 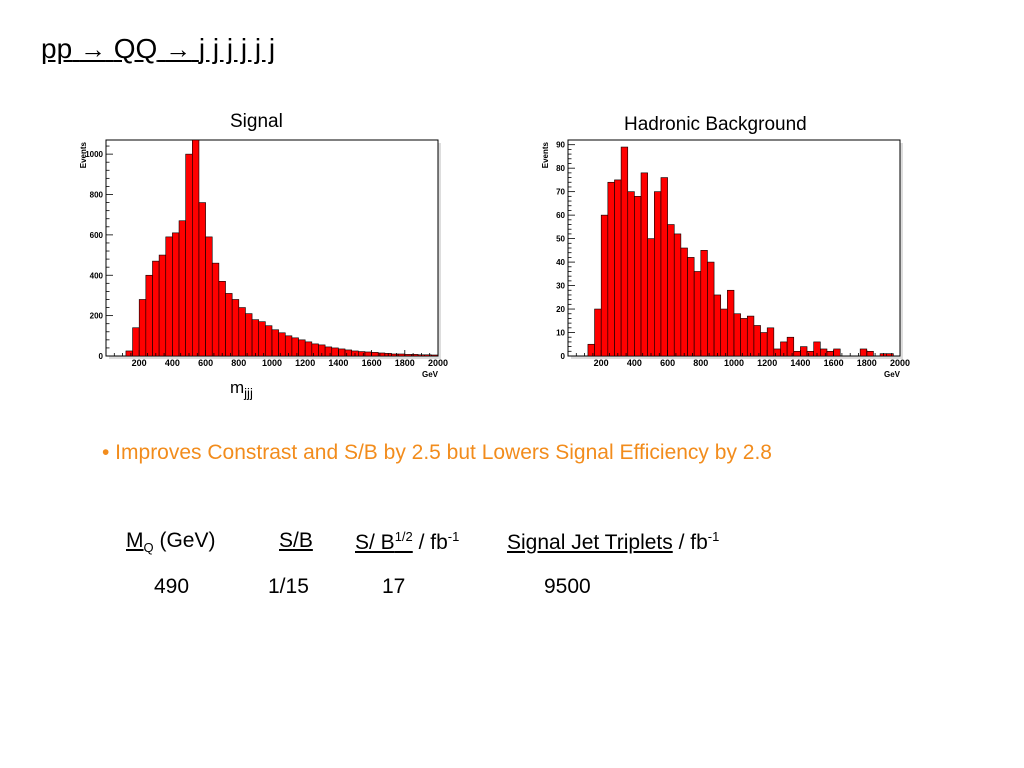 I want to click on header-sqrtb: S/ B1/2 / fb-1, so click(x=407, y=542).